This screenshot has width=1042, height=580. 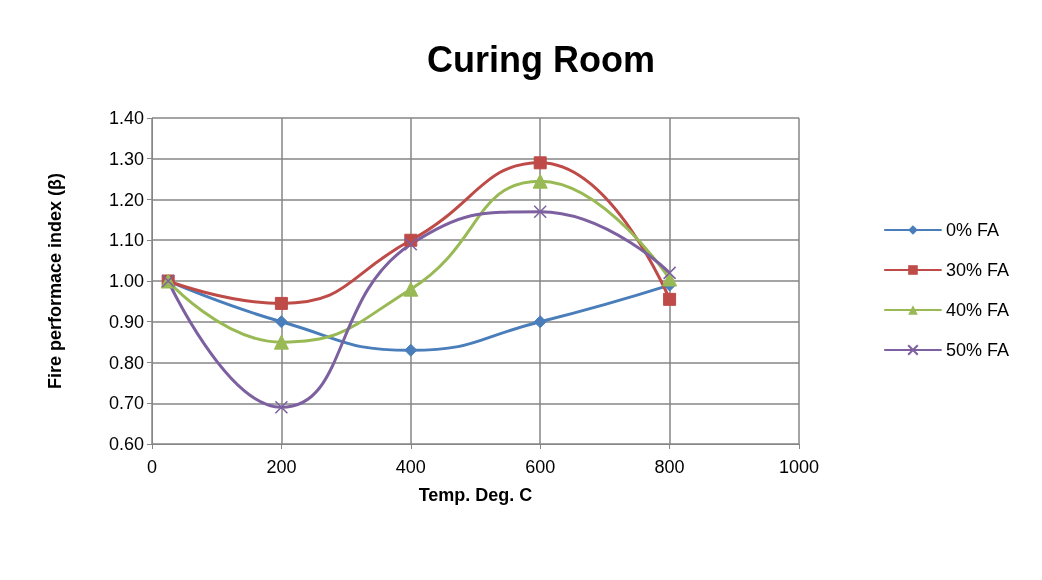 I want to click on y-tick-label: 1.40, so click(x=126, y=118).